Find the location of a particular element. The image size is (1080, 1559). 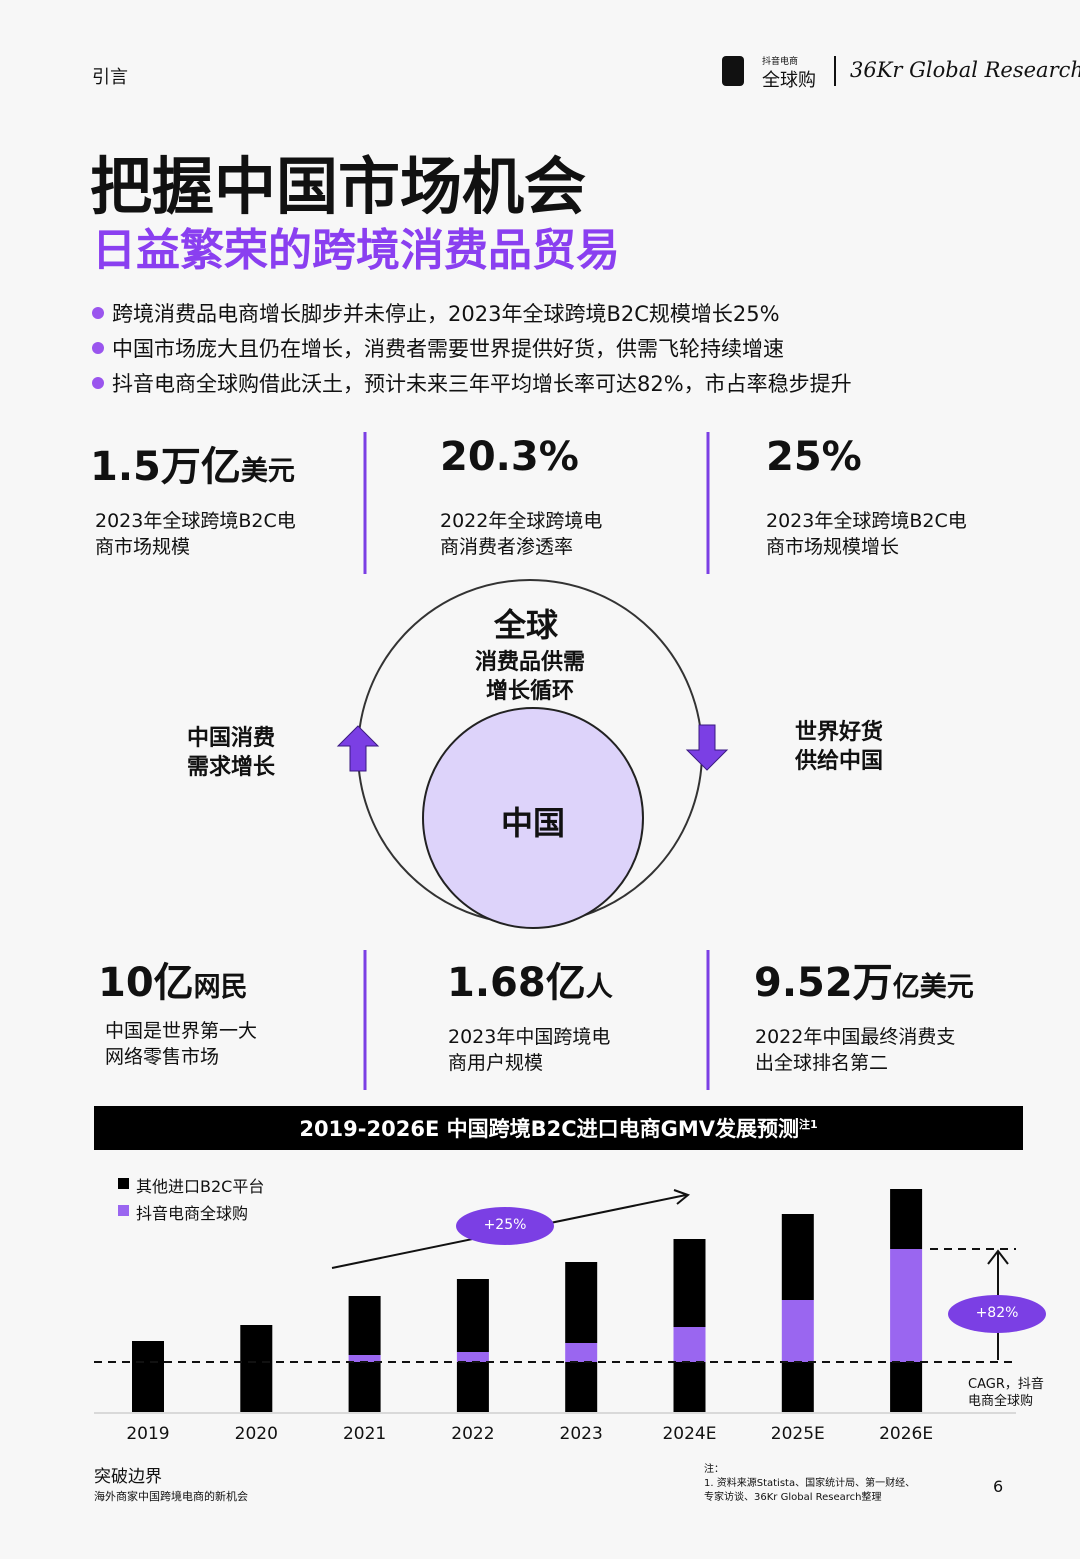

stat-desc: 2023年全球跨境B2C电 商市场规模 is located at coordinates (195, 534).